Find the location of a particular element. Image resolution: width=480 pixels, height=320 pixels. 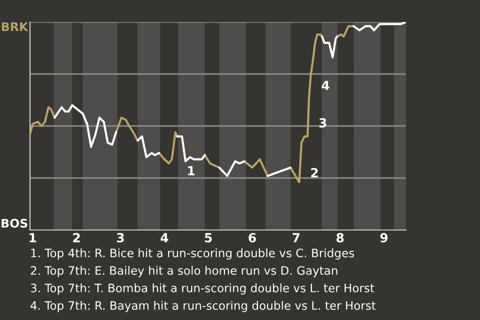

x-tick-label: 1 is located at coordinates (33, 237).